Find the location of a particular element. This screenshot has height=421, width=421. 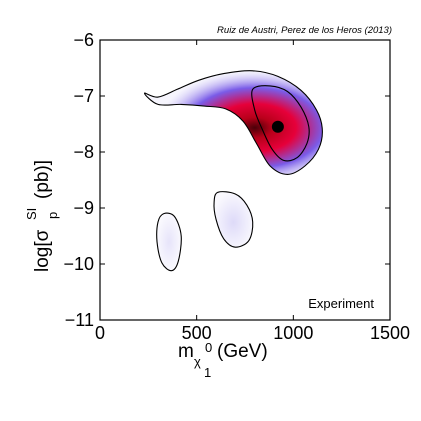

y-tick-label: −11 is located at coordinates (79, 320).